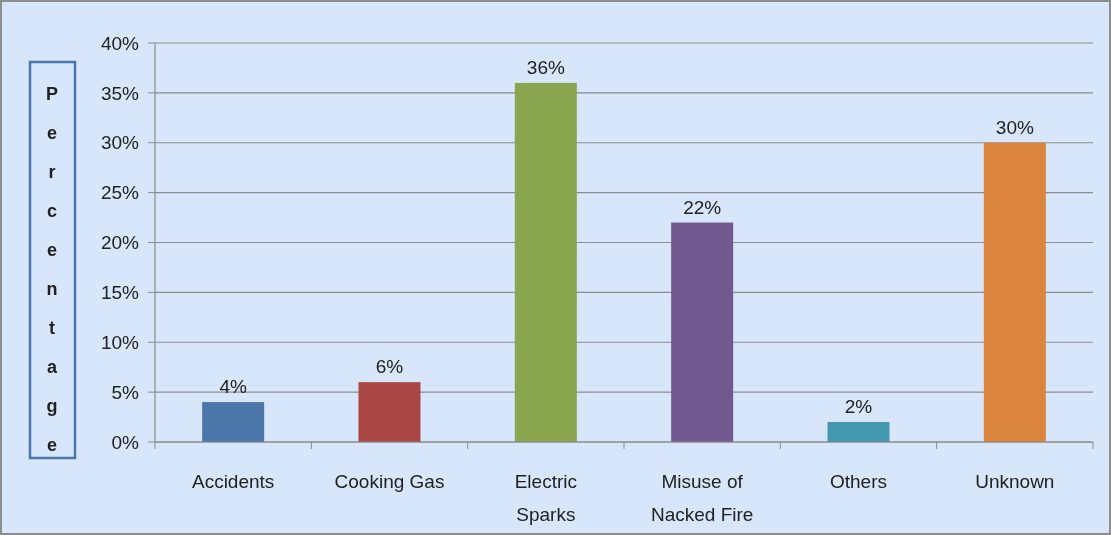 This screenshot has width=1111, height=535. What do you see at coordinates (545, 67) in the screenshot?
I see `data-label: 36%` at bounding box center [545, 67].